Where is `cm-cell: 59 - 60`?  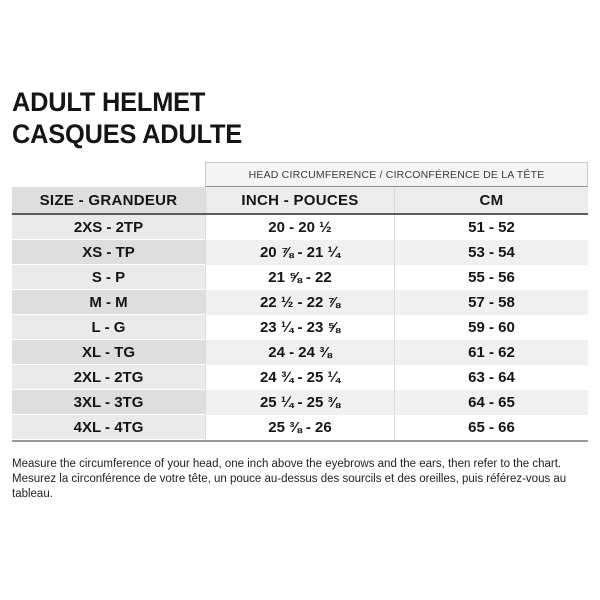 cm-cell: 59 - 60 is located at coordinates (491, 327).